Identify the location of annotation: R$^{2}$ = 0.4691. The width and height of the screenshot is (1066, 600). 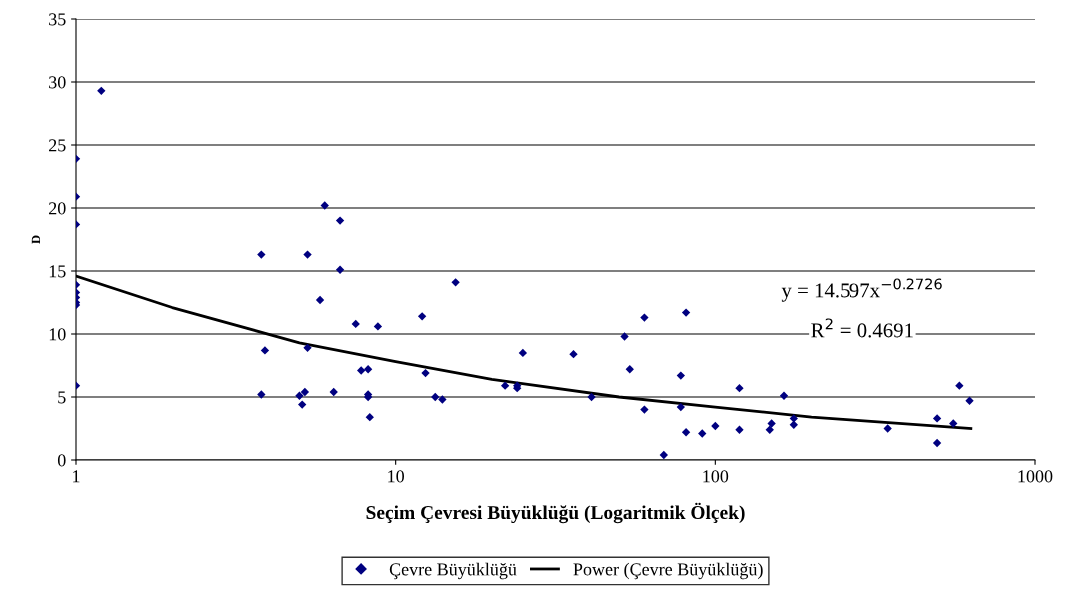
(862, 328).